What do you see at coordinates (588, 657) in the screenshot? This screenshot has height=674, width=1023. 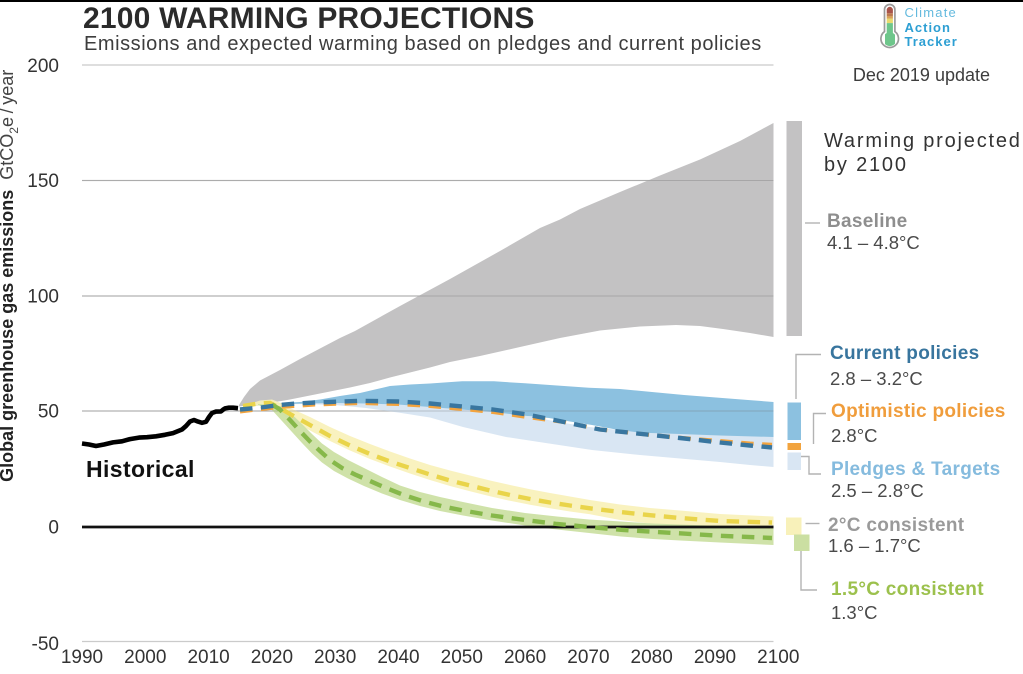 I see `svg-text: 2070` at bounding box center [588, 657].